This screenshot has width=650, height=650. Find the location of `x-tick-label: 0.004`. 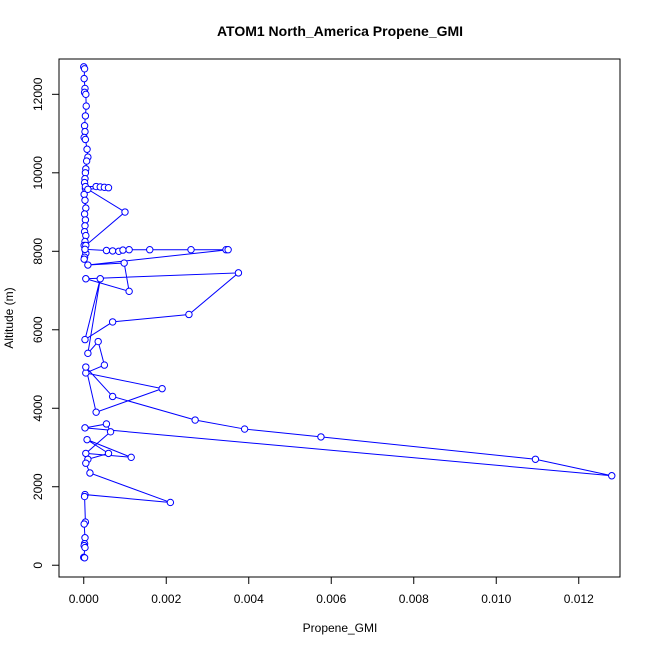

x-tick-label: 0.004 is located at coordinates (249, 599).